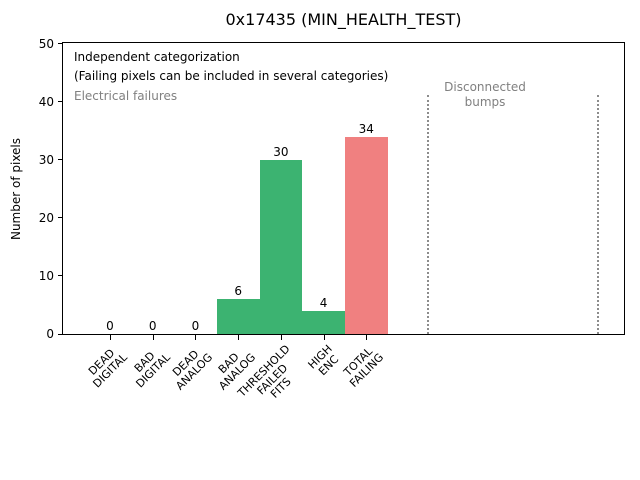 Image resolution: width=640 pixels, height=480 pixels. What do you see at coordinates (50, 334) in the screenshot?
I see `y-tick-label: 0` at bounding box center [50, 334].